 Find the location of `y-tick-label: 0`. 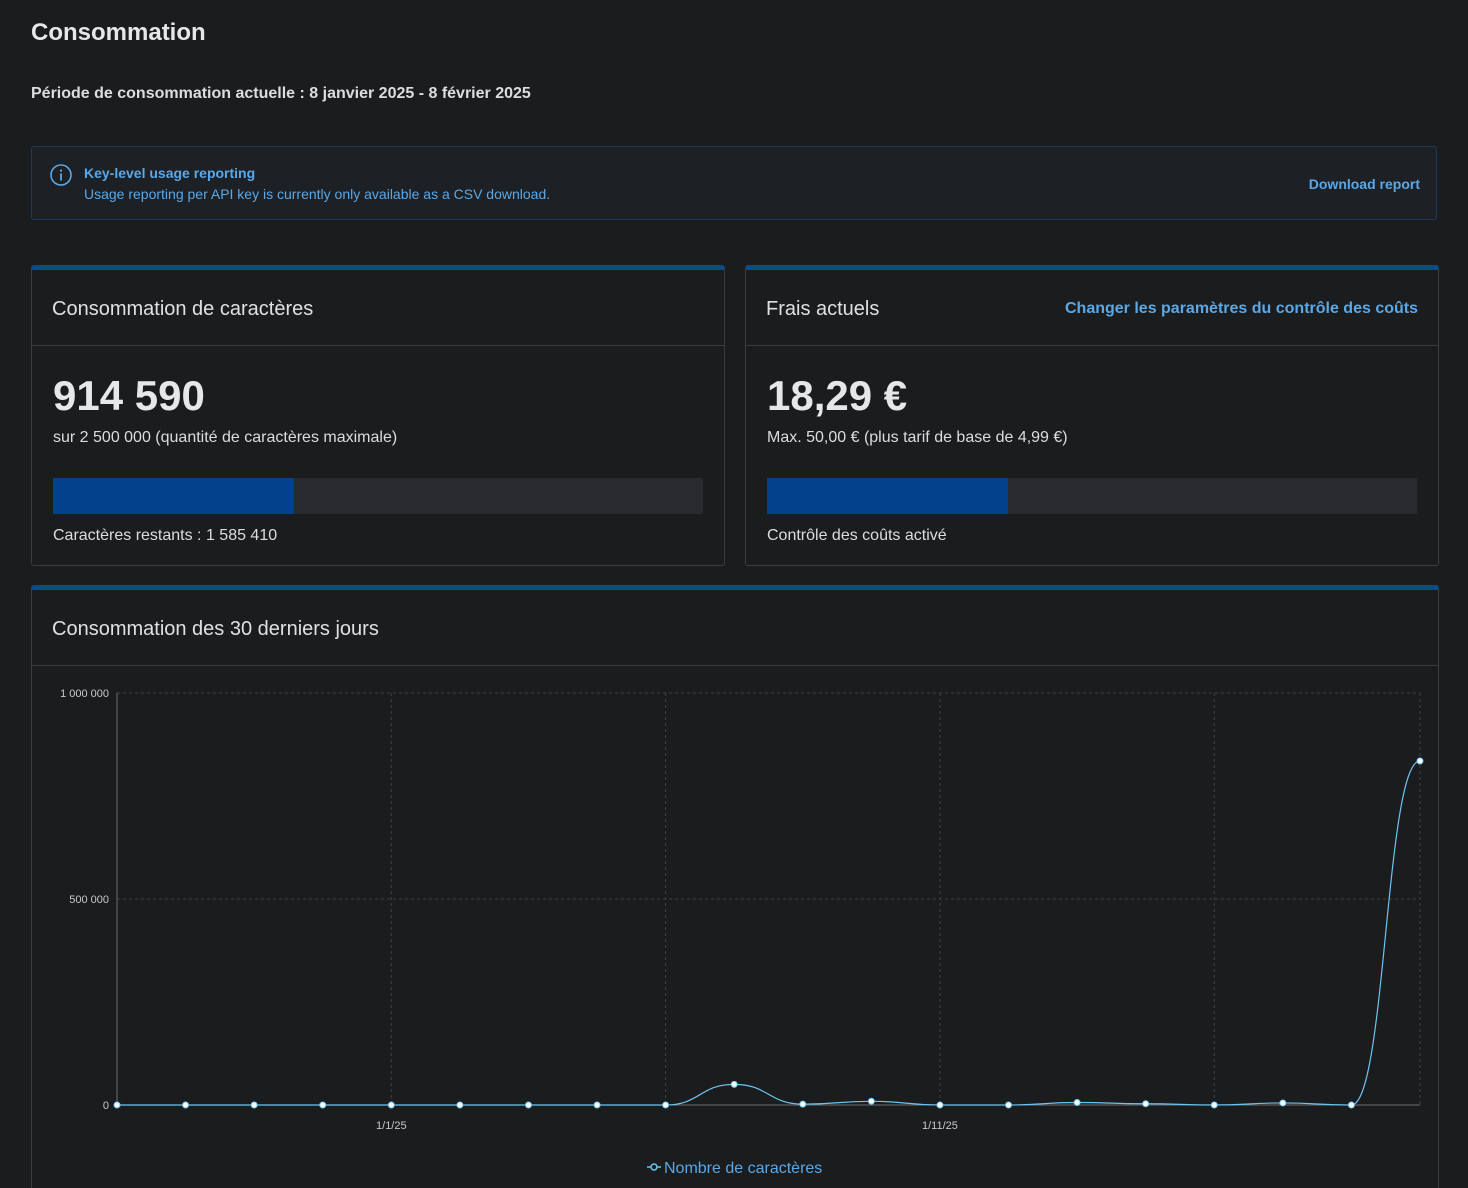

y-tick-label: 0 is located at coordinates (106, 1106).